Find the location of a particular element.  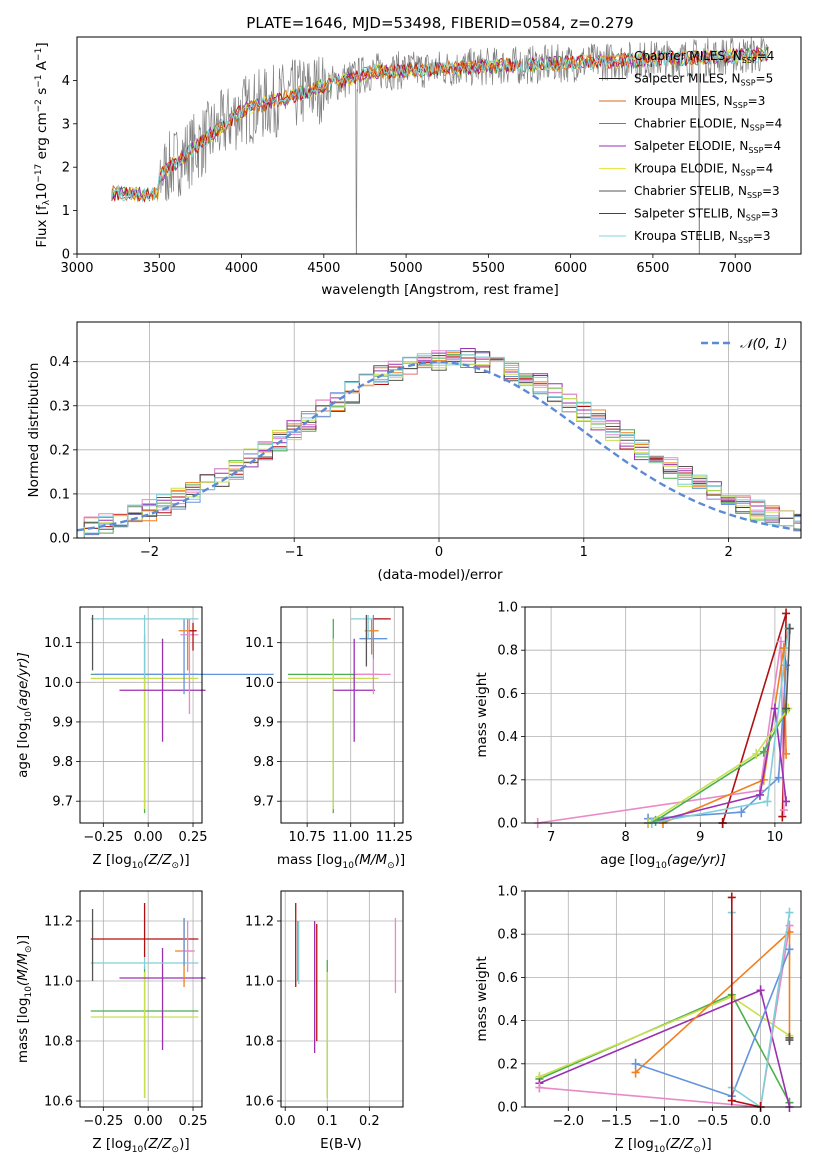

spectrum-xtick-label: 4500 is located at coordinates (323, 268).